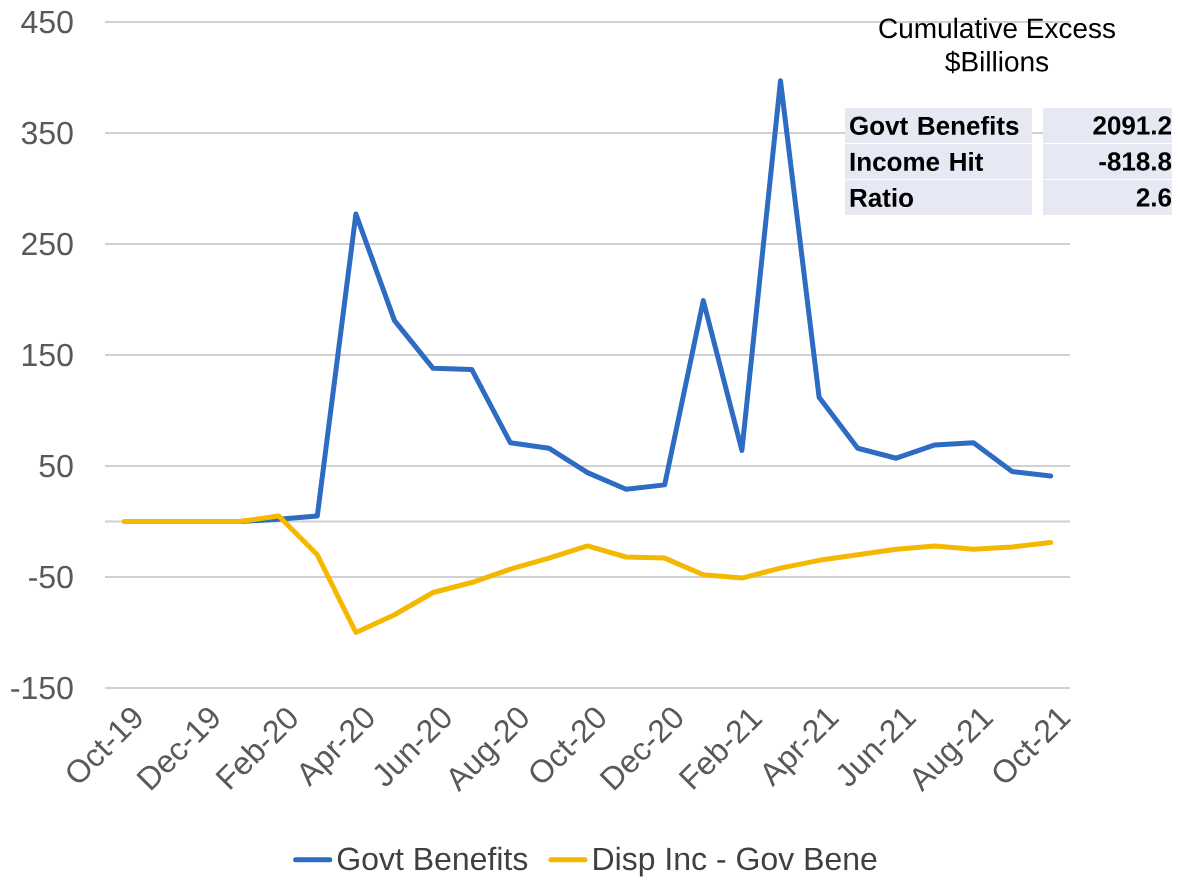  Describe the element at coordinates (47, 133) in the screenshot. I see `y-tick-label: 350` at that location.